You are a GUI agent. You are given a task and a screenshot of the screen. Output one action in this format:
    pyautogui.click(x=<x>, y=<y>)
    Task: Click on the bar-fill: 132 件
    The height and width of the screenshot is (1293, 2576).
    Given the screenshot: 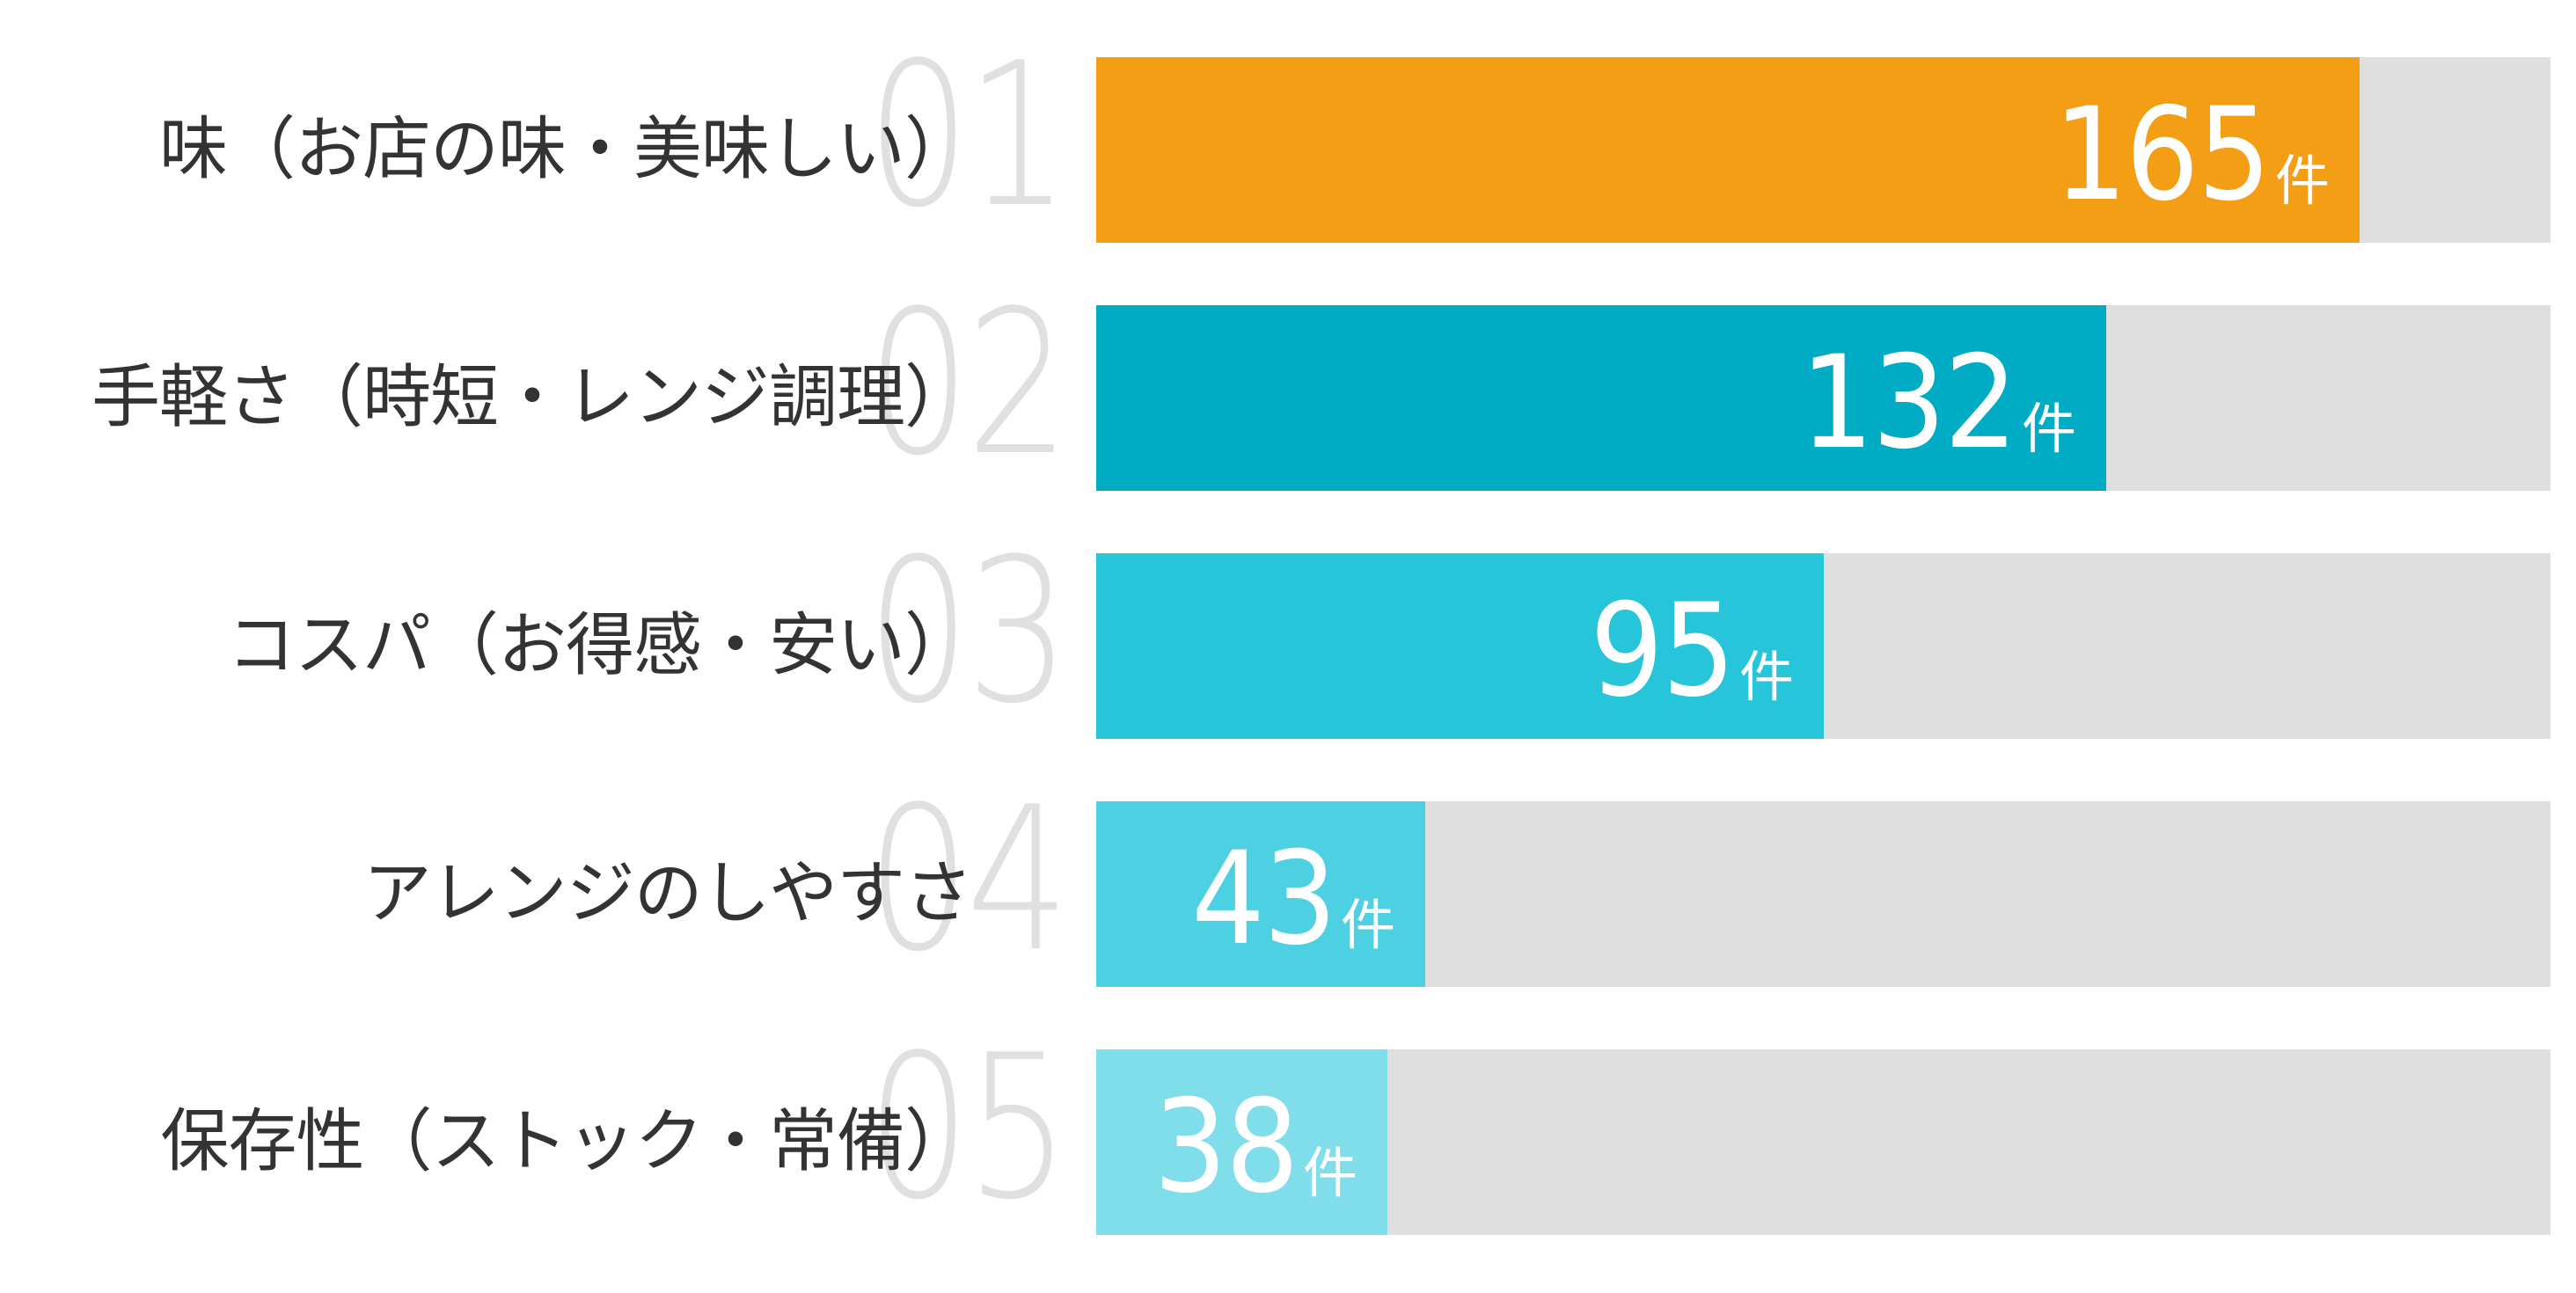 What is the action you would take?
    pyautogui.click(x=1601, y=398)
    